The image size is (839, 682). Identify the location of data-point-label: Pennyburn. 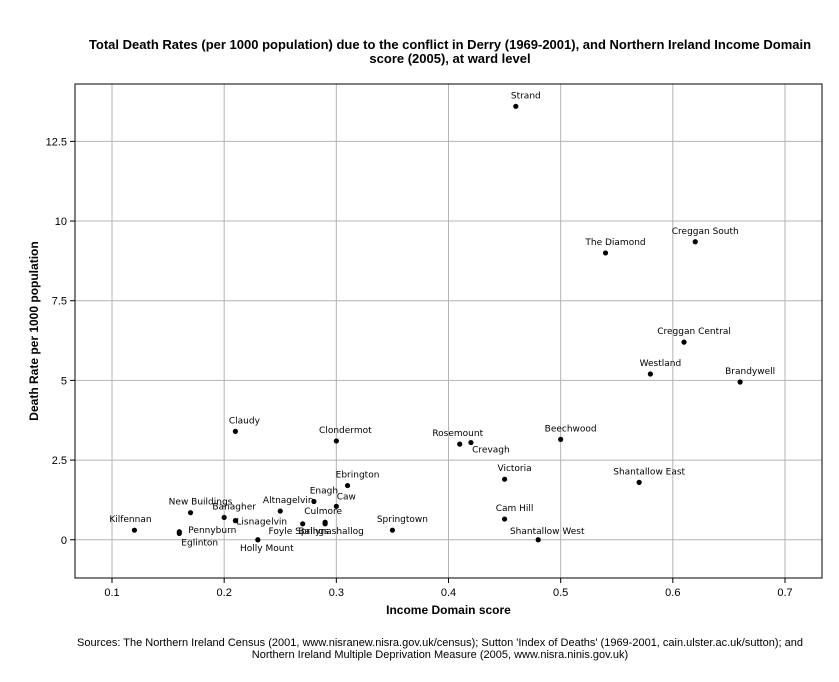
(212, 531).